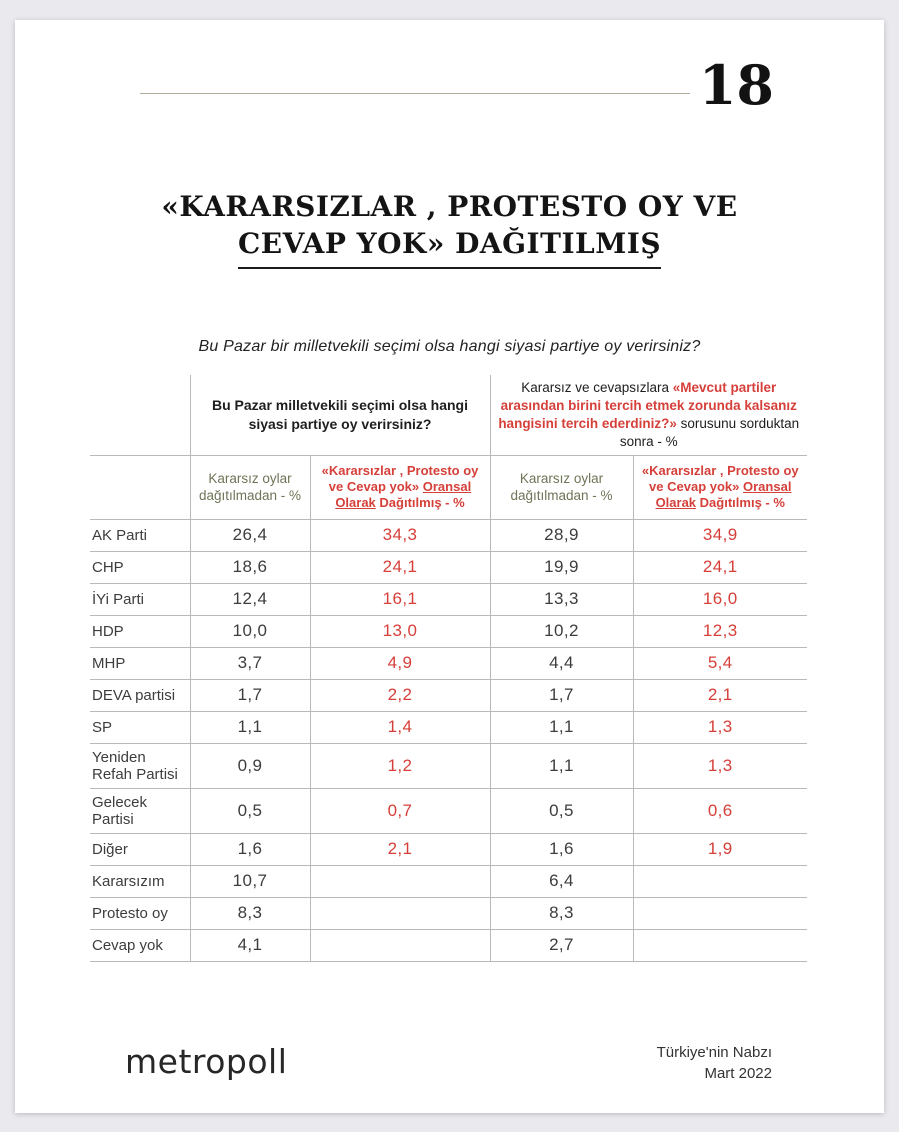  Describe the element at coordinates (562, 945) in the screenshot. I see `value-followup-undistributed: 2,7` at that location.